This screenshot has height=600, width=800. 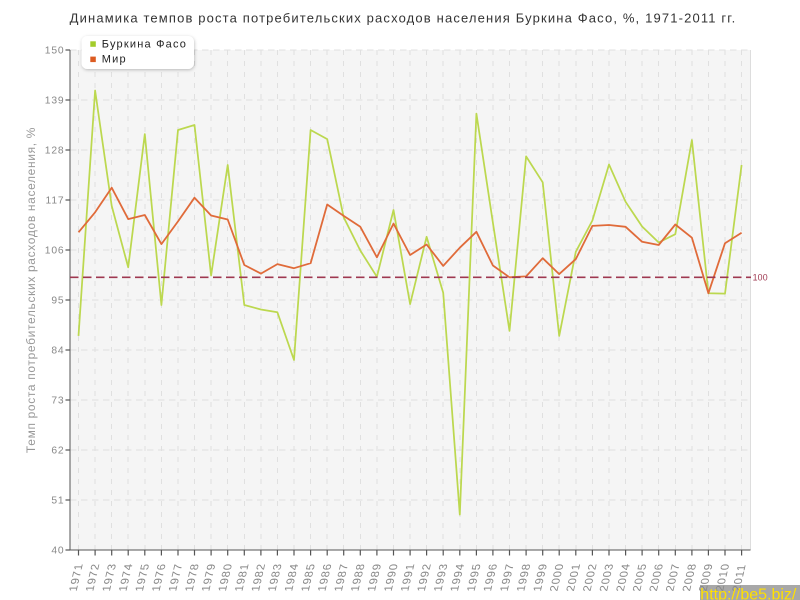 What do you see at coordinates (57, 501) in the screenshot?
I see `svg-text: 51` at bounding box center [57, 501].